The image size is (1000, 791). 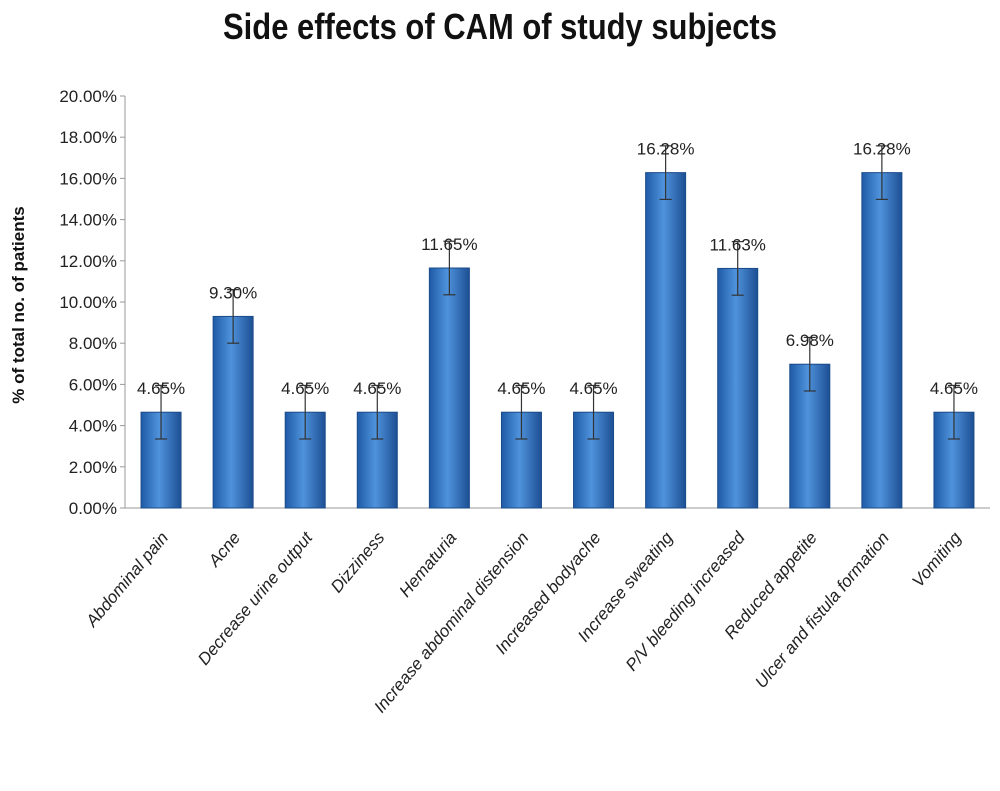 What do you see at coordinates (93, 508) in the screenshot?
I see `y-tick-label: 0.00%` at bounding box center [93, 508].